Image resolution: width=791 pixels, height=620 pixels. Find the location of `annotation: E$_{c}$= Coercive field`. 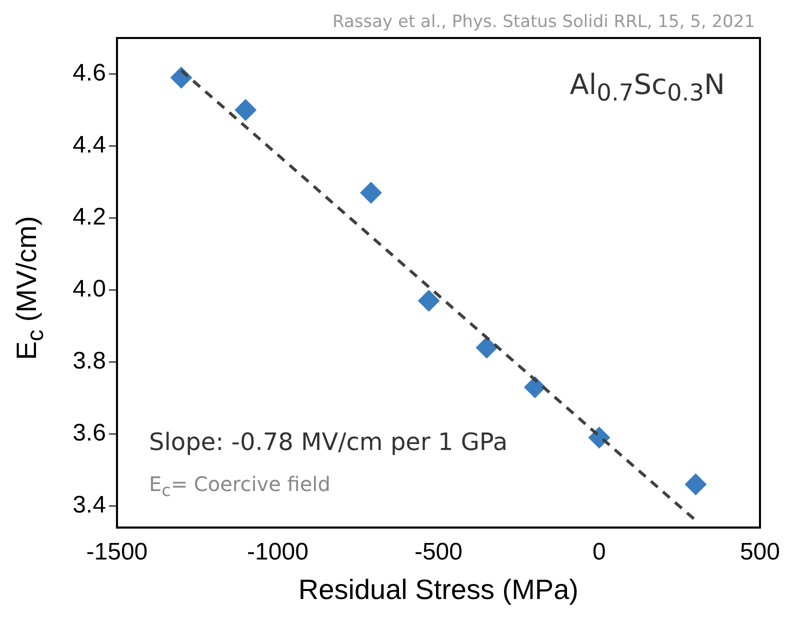

annotation: E$_{c}$= Coercive field is located at coordinates (239, 486).